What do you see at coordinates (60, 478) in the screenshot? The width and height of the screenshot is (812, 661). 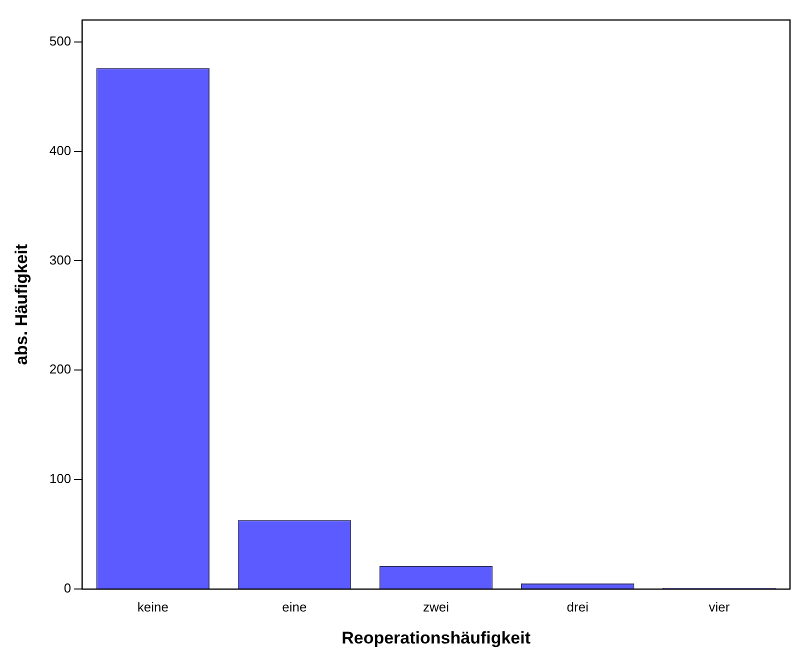 I see `y-tick-label: 100` at bounding box center [60, 478].